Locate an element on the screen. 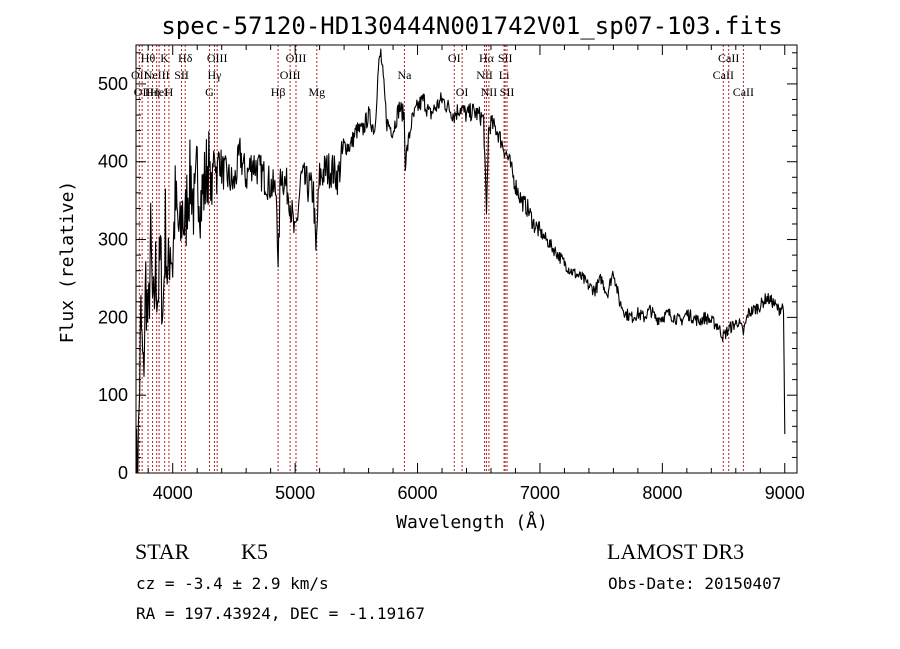 The width and height of the screenshot is (900, 649). object-class: STAR is located at coordinates (162, 551).